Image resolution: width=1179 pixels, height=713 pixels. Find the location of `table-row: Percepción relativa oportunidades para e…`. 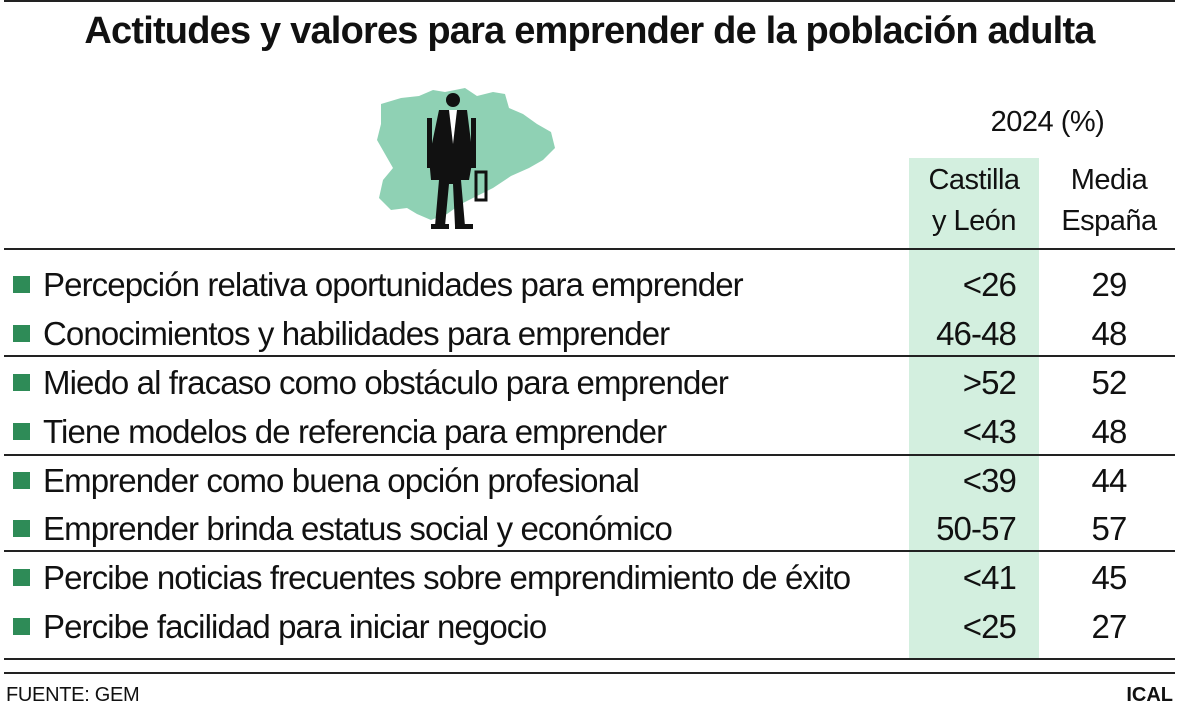

table-row: Percepción relativa oportunidades para e… is located at coordinates (589, 284).